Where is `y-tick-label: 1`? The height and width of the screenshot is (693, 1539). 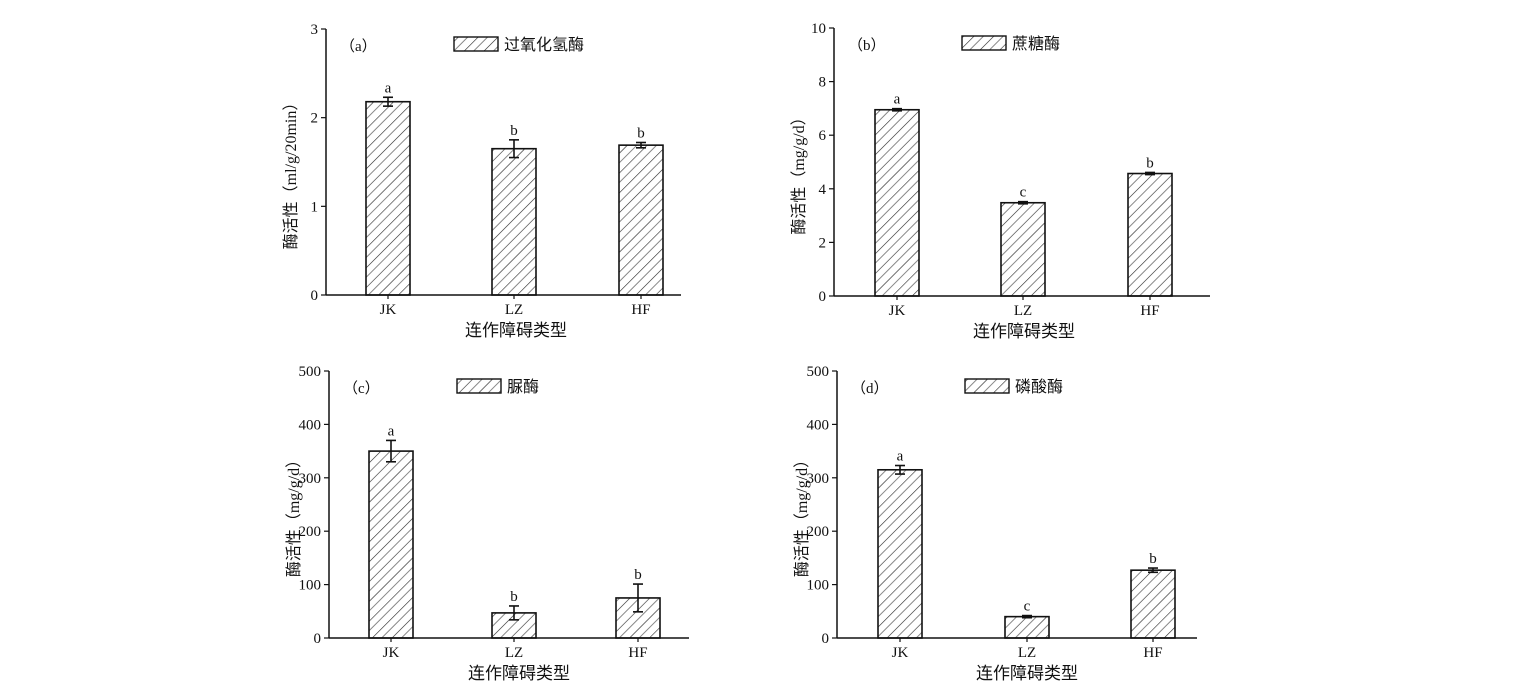 y-tick-label: 1 is located at coordinates (315, 207).